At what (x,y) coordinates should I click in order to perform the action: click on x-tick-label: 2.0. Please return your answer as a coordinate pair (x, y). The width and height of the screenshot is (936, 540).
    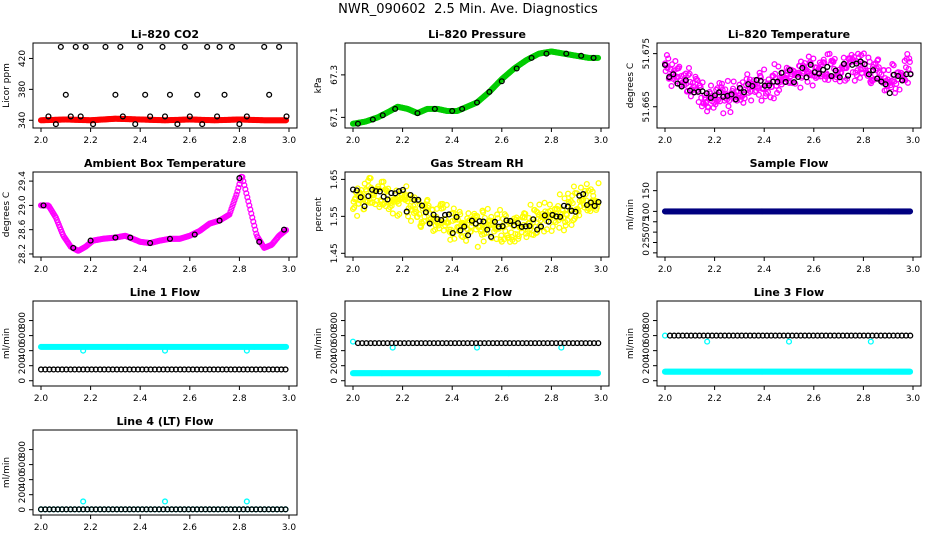
    Looking at the image, I should click on (665, 270).